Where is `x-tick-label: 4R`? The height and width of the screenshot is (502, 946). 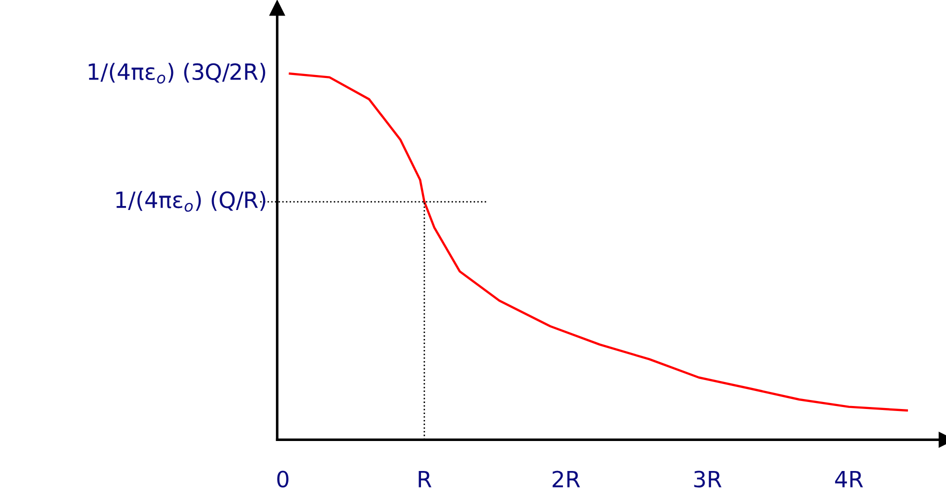
x-tick-label: 4R is located at coordinates (849, 479).